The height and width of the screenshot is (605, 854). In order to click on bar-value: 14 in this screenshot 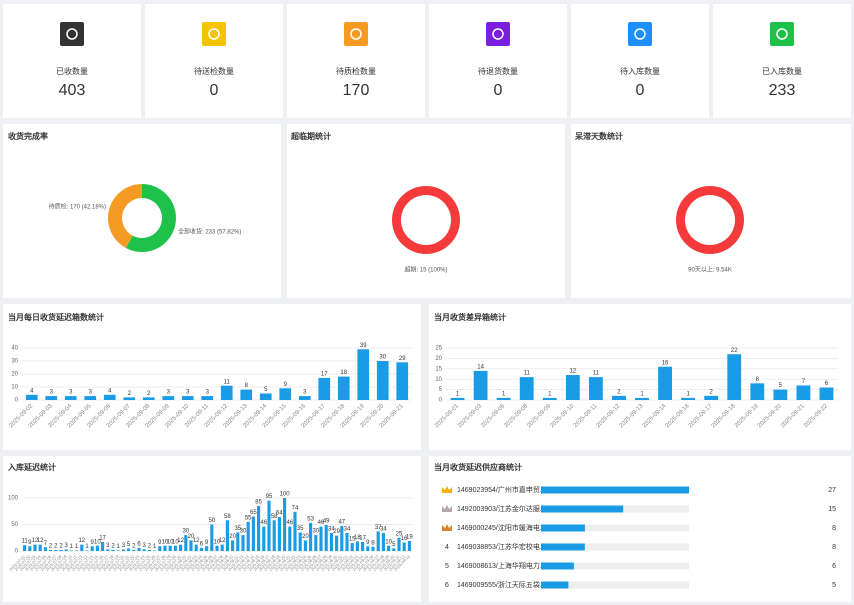, I will do `click(480, 367)`.